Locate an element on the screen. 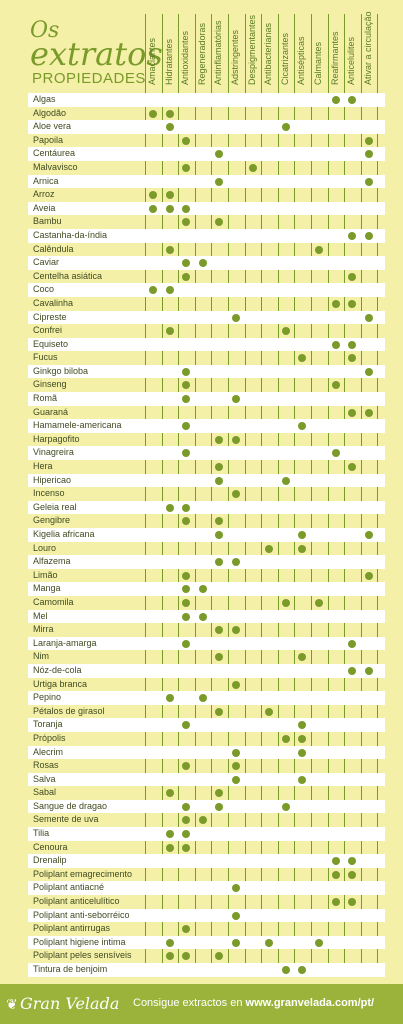 The width and height of the screenshot is (403, 1024). row-label: Castanha-da-índia is located at coordinates (70, 234).